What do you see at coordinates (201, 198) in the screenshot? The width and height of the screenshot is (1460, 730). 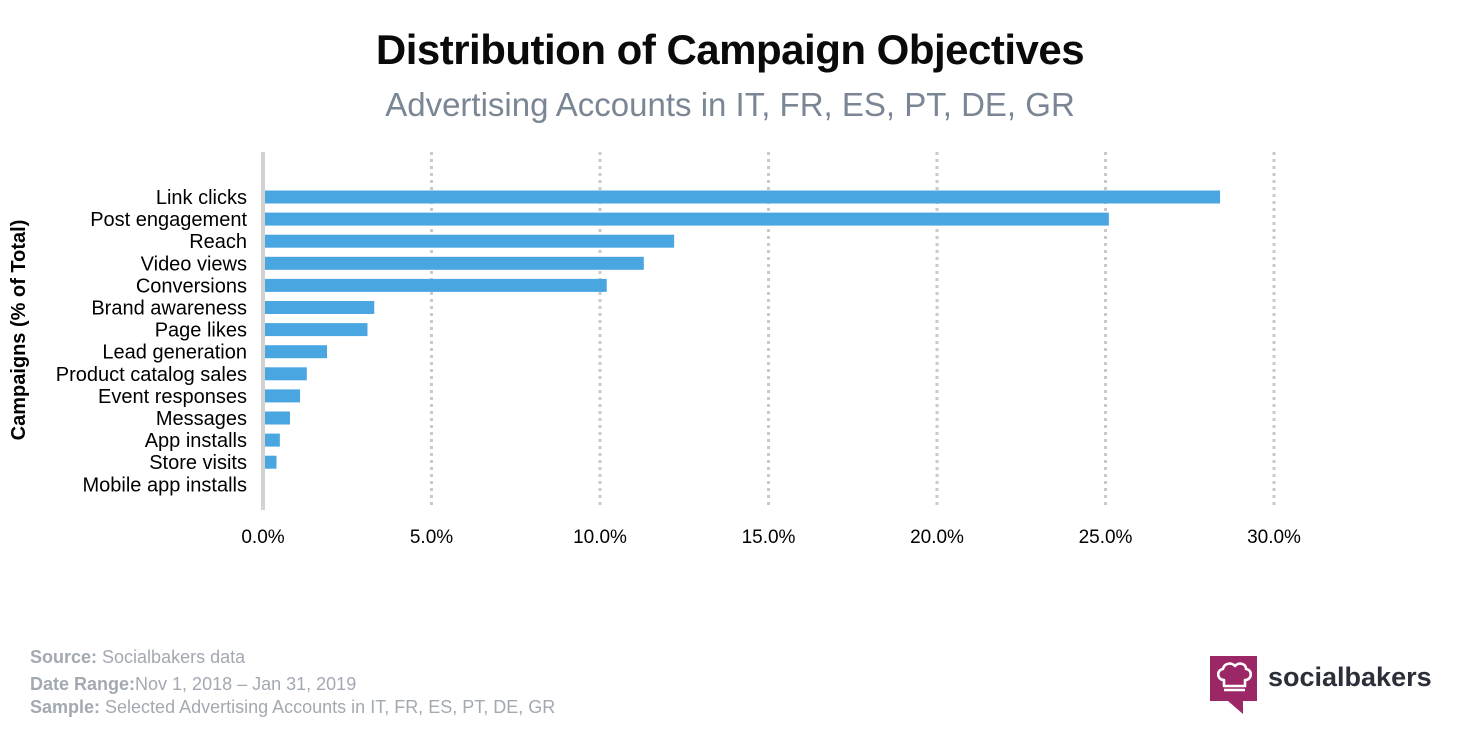 I see `y-tick-label: Link clicks` at bounding box center [201, 198].